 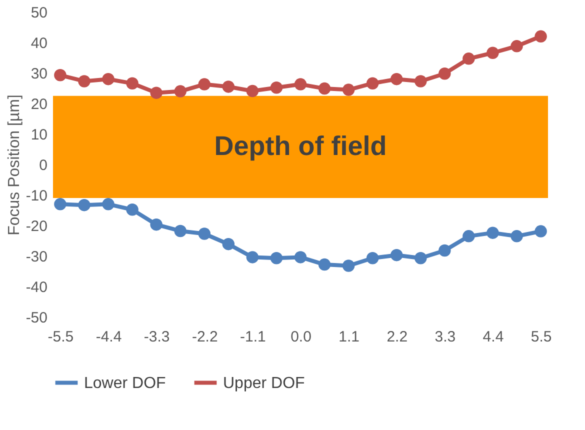 What do you see at coordinates (39, 135) in the screenshot?
I see `y-tick-label: 10` at bounding box center [39, 135].